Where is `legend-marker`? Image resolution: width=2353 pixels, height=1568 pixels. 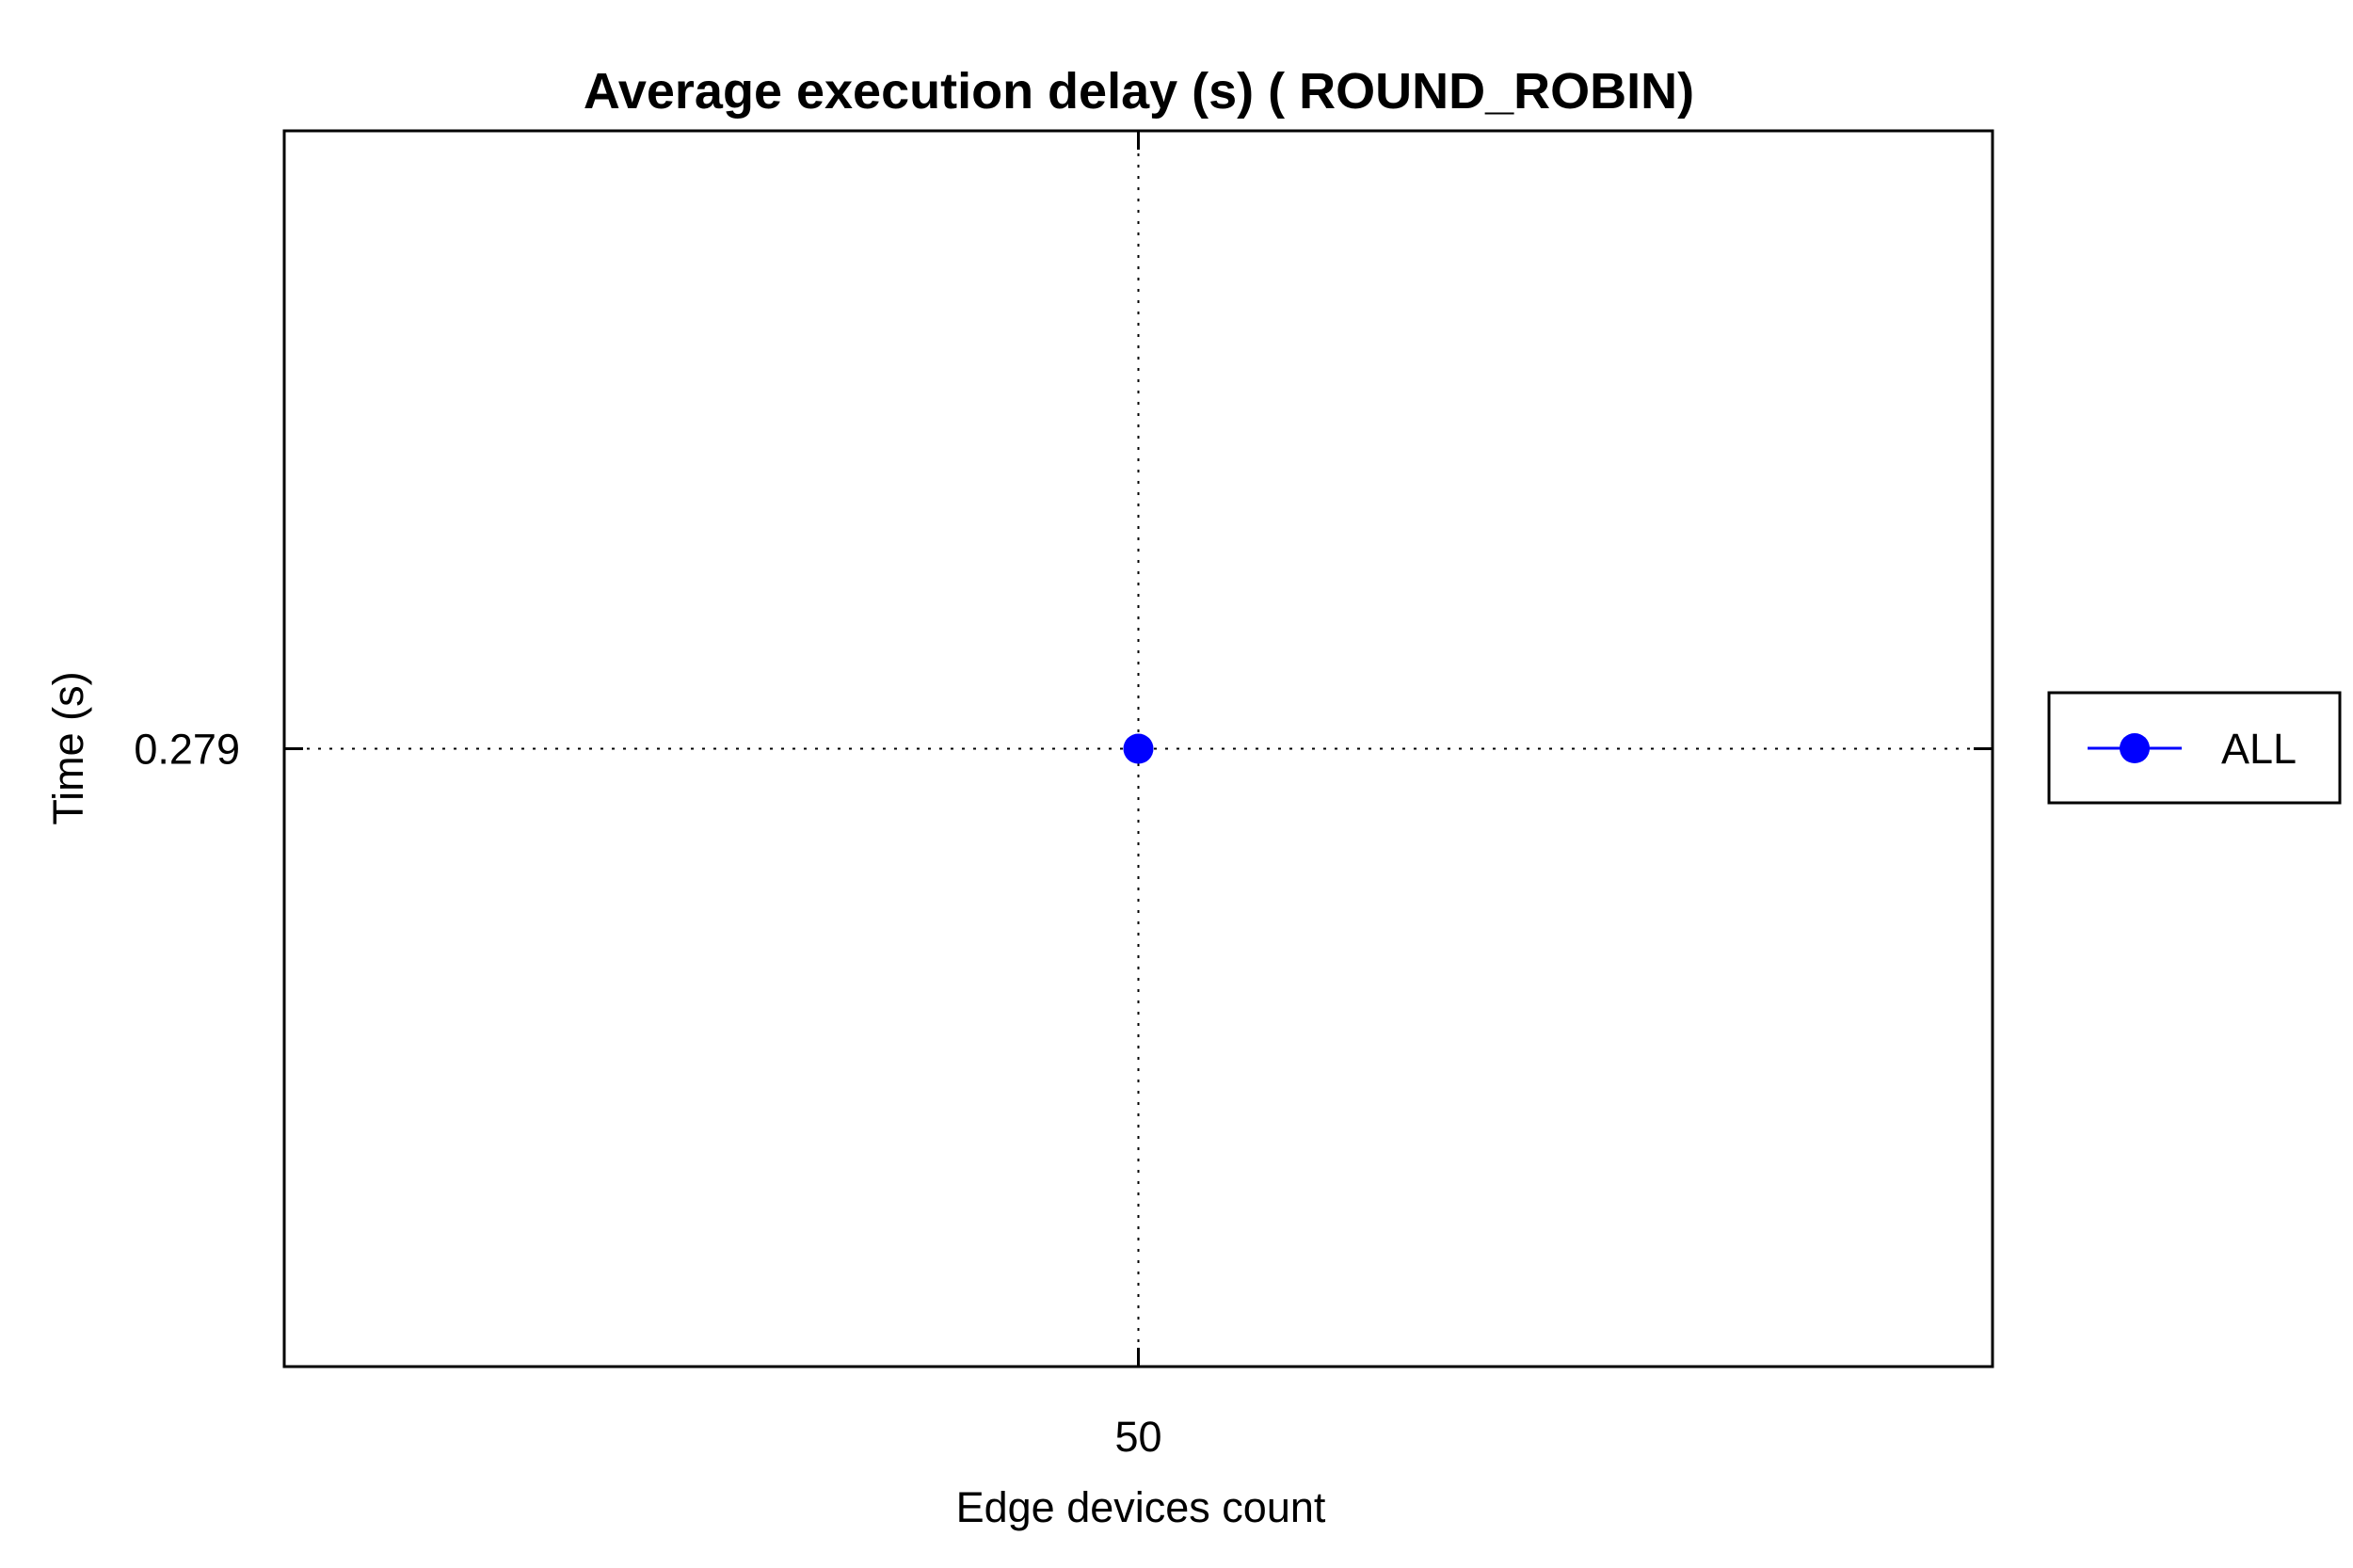 legend-marker is located at coordinates (2135, 748).